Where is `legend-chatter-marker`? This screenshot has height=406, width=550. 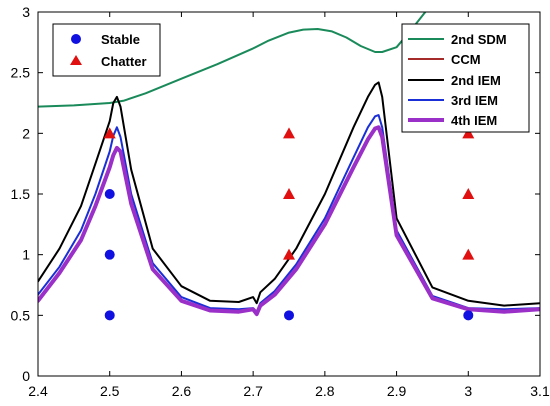 legend-chatter-marker is located at coordinates (76, 60).